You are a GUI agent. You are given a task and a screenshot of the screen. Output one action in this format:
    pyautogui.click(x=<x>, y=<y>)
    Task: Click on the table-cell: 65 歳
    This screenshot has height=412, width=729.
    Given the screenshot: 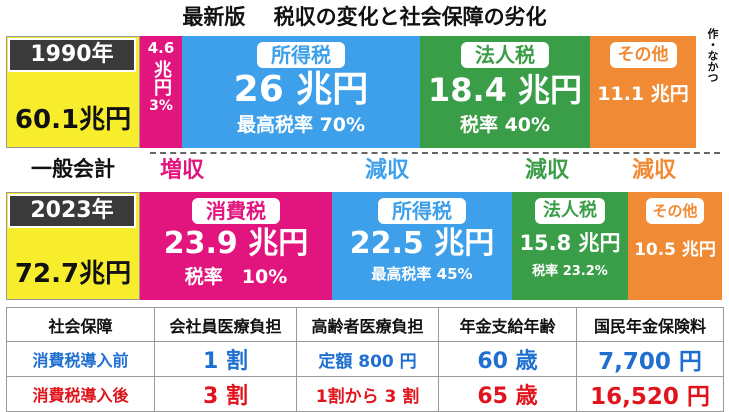 What is the action you would take?
    pyautogui.click(x=507, y=394)
    